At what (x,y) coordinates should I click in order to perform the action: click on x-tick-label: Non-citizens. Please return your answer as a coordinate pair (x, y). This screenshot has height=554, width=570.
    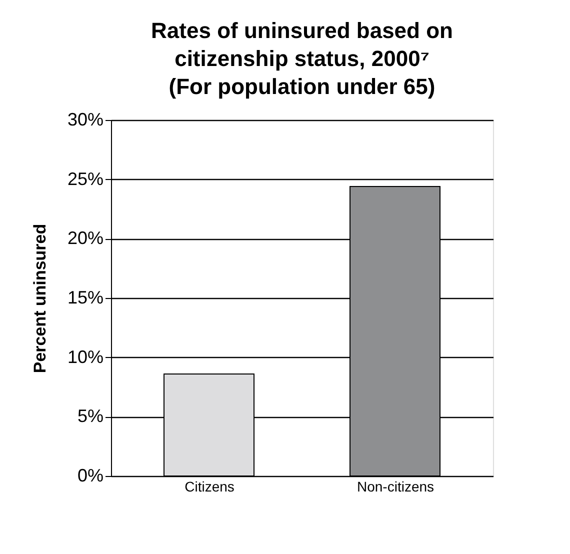
    Looking at the image, I should click on (395, 486).